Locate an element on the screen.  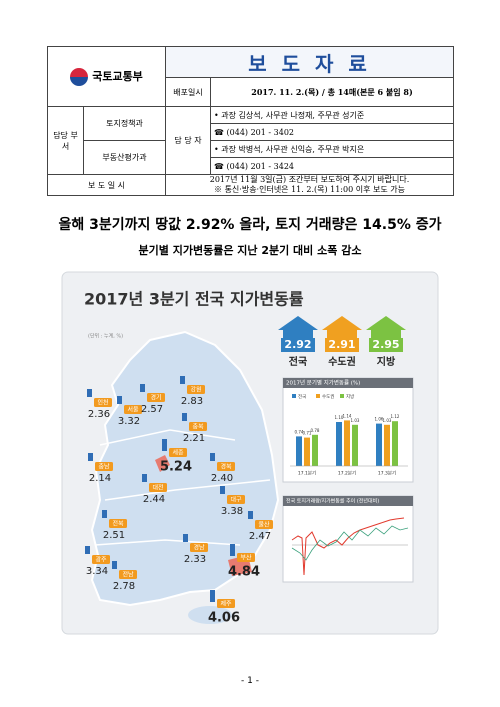
region-value: 5.24 is located at coordinates (176, 467).